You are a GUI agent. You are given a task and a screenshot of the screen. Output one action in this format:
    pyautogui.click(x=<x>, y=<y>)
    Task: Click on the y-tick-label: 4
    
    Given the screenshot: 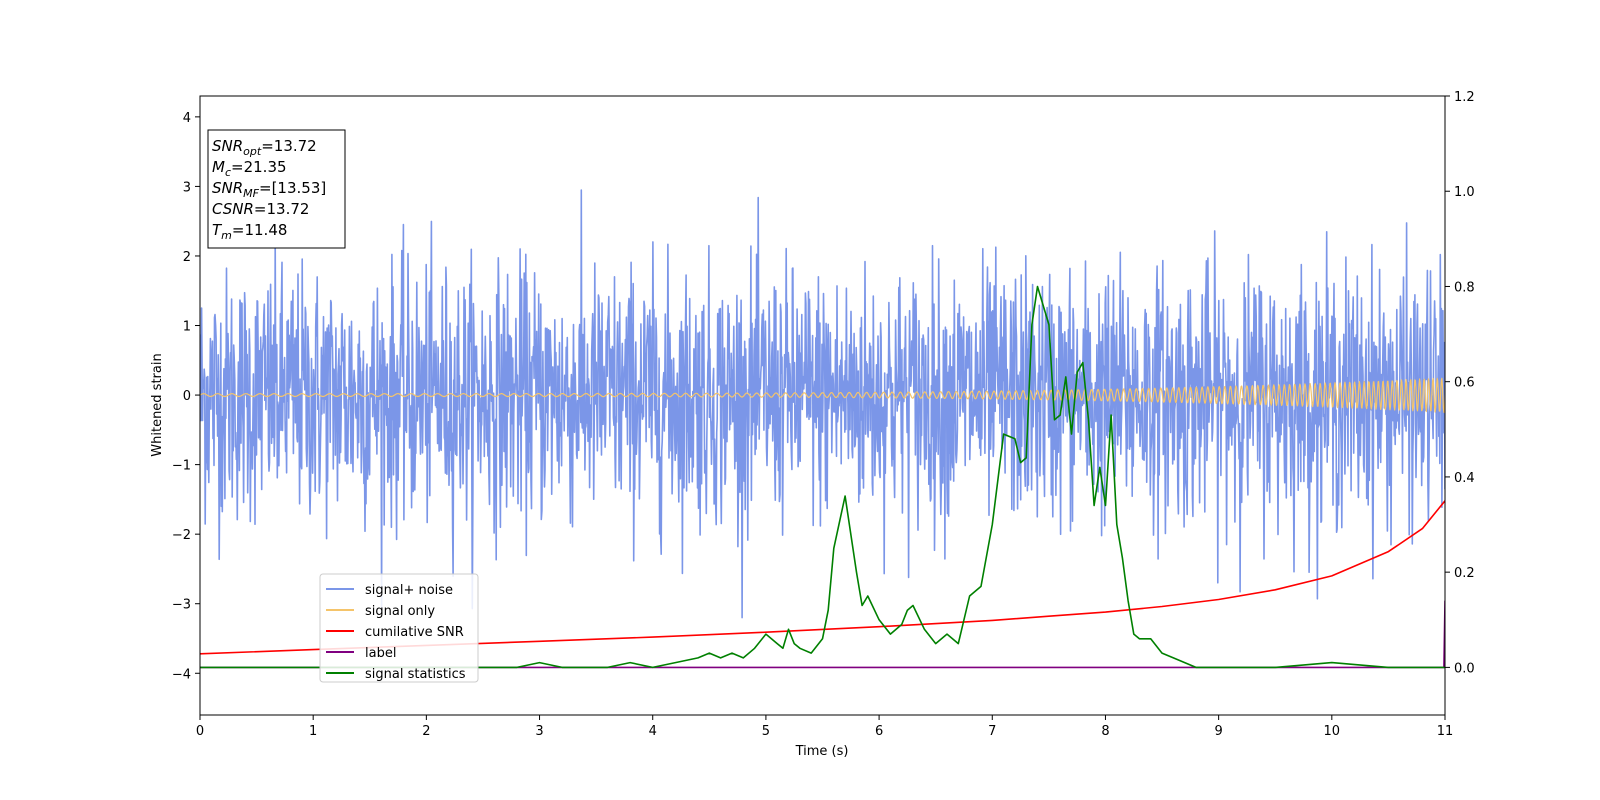 What is the action you would take?
    pyautogui.click(x=187, y=118)
    